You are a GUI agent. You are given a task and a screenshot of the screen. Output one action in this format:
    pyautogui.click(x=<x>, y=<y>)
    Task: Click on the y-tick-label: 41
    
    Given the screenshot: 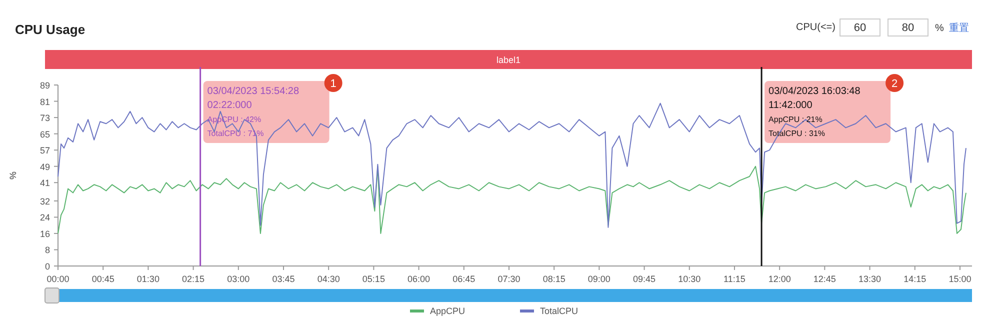 What is the action you would take?
    pyautogui.click(x=45, y=183)
    